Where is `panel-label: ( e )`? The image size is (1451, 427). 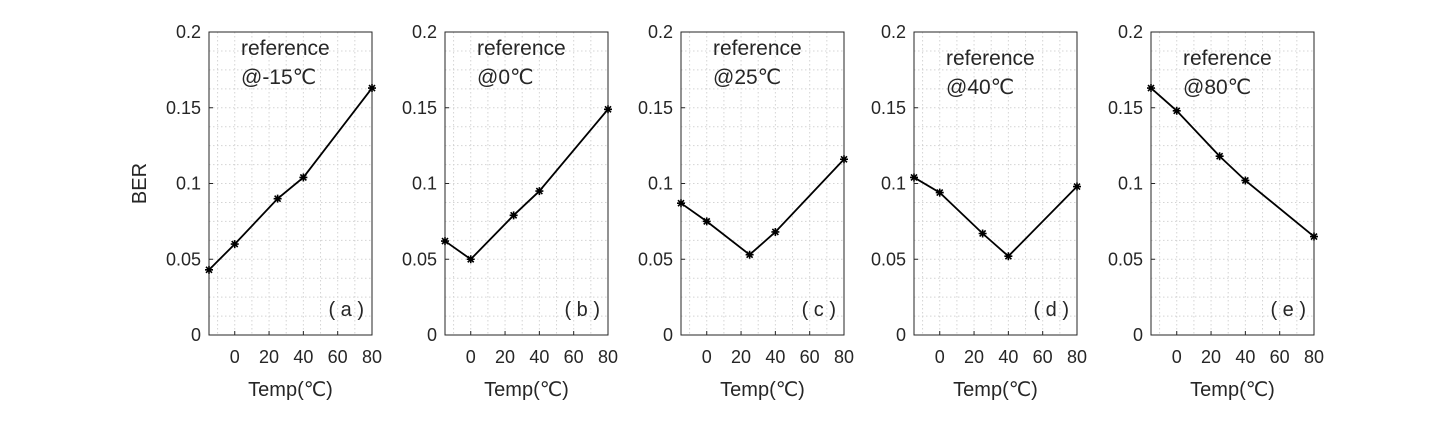
panel-label: ( e ) is located at coordinates (1288, 310).